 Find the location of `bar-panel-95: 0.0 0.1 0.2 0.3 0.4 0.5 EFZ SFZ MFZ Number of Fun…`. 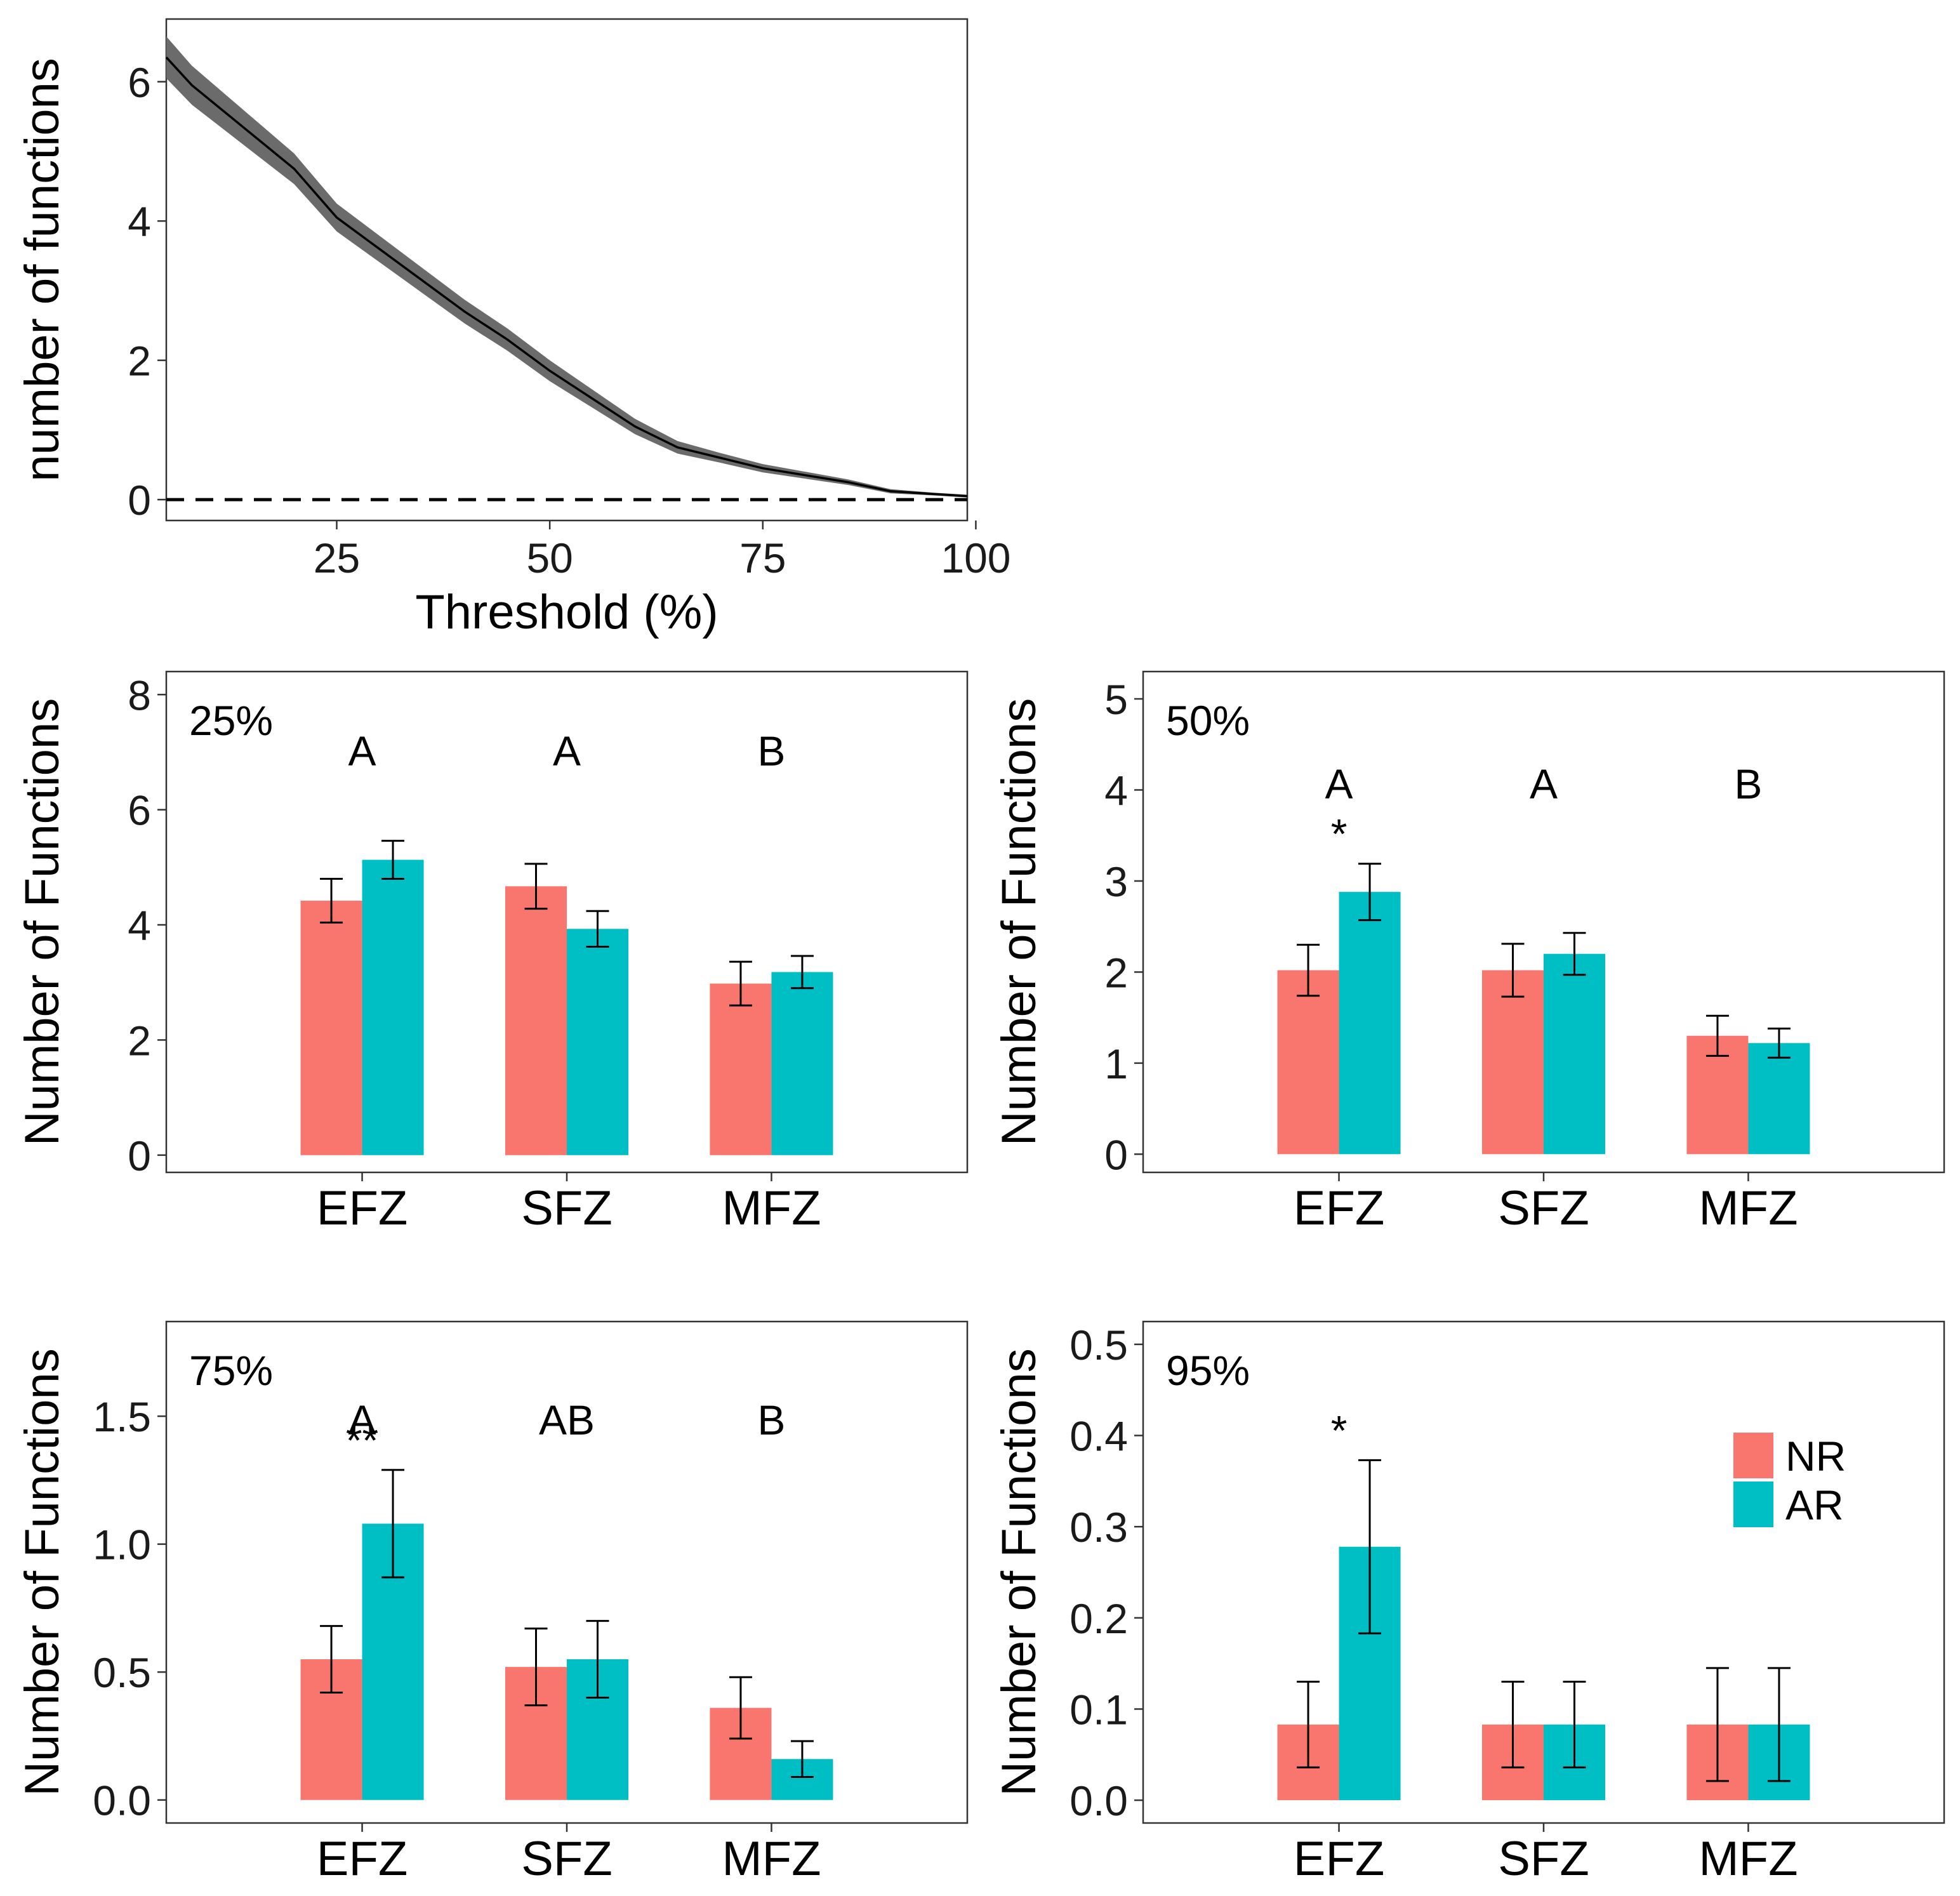

bar-panel-95: 0.0 0.1 0.2 0.3 0.4 0.5 EFZ SFZ MFZ Number of Fun… is located at coordinates (1469, 1603).